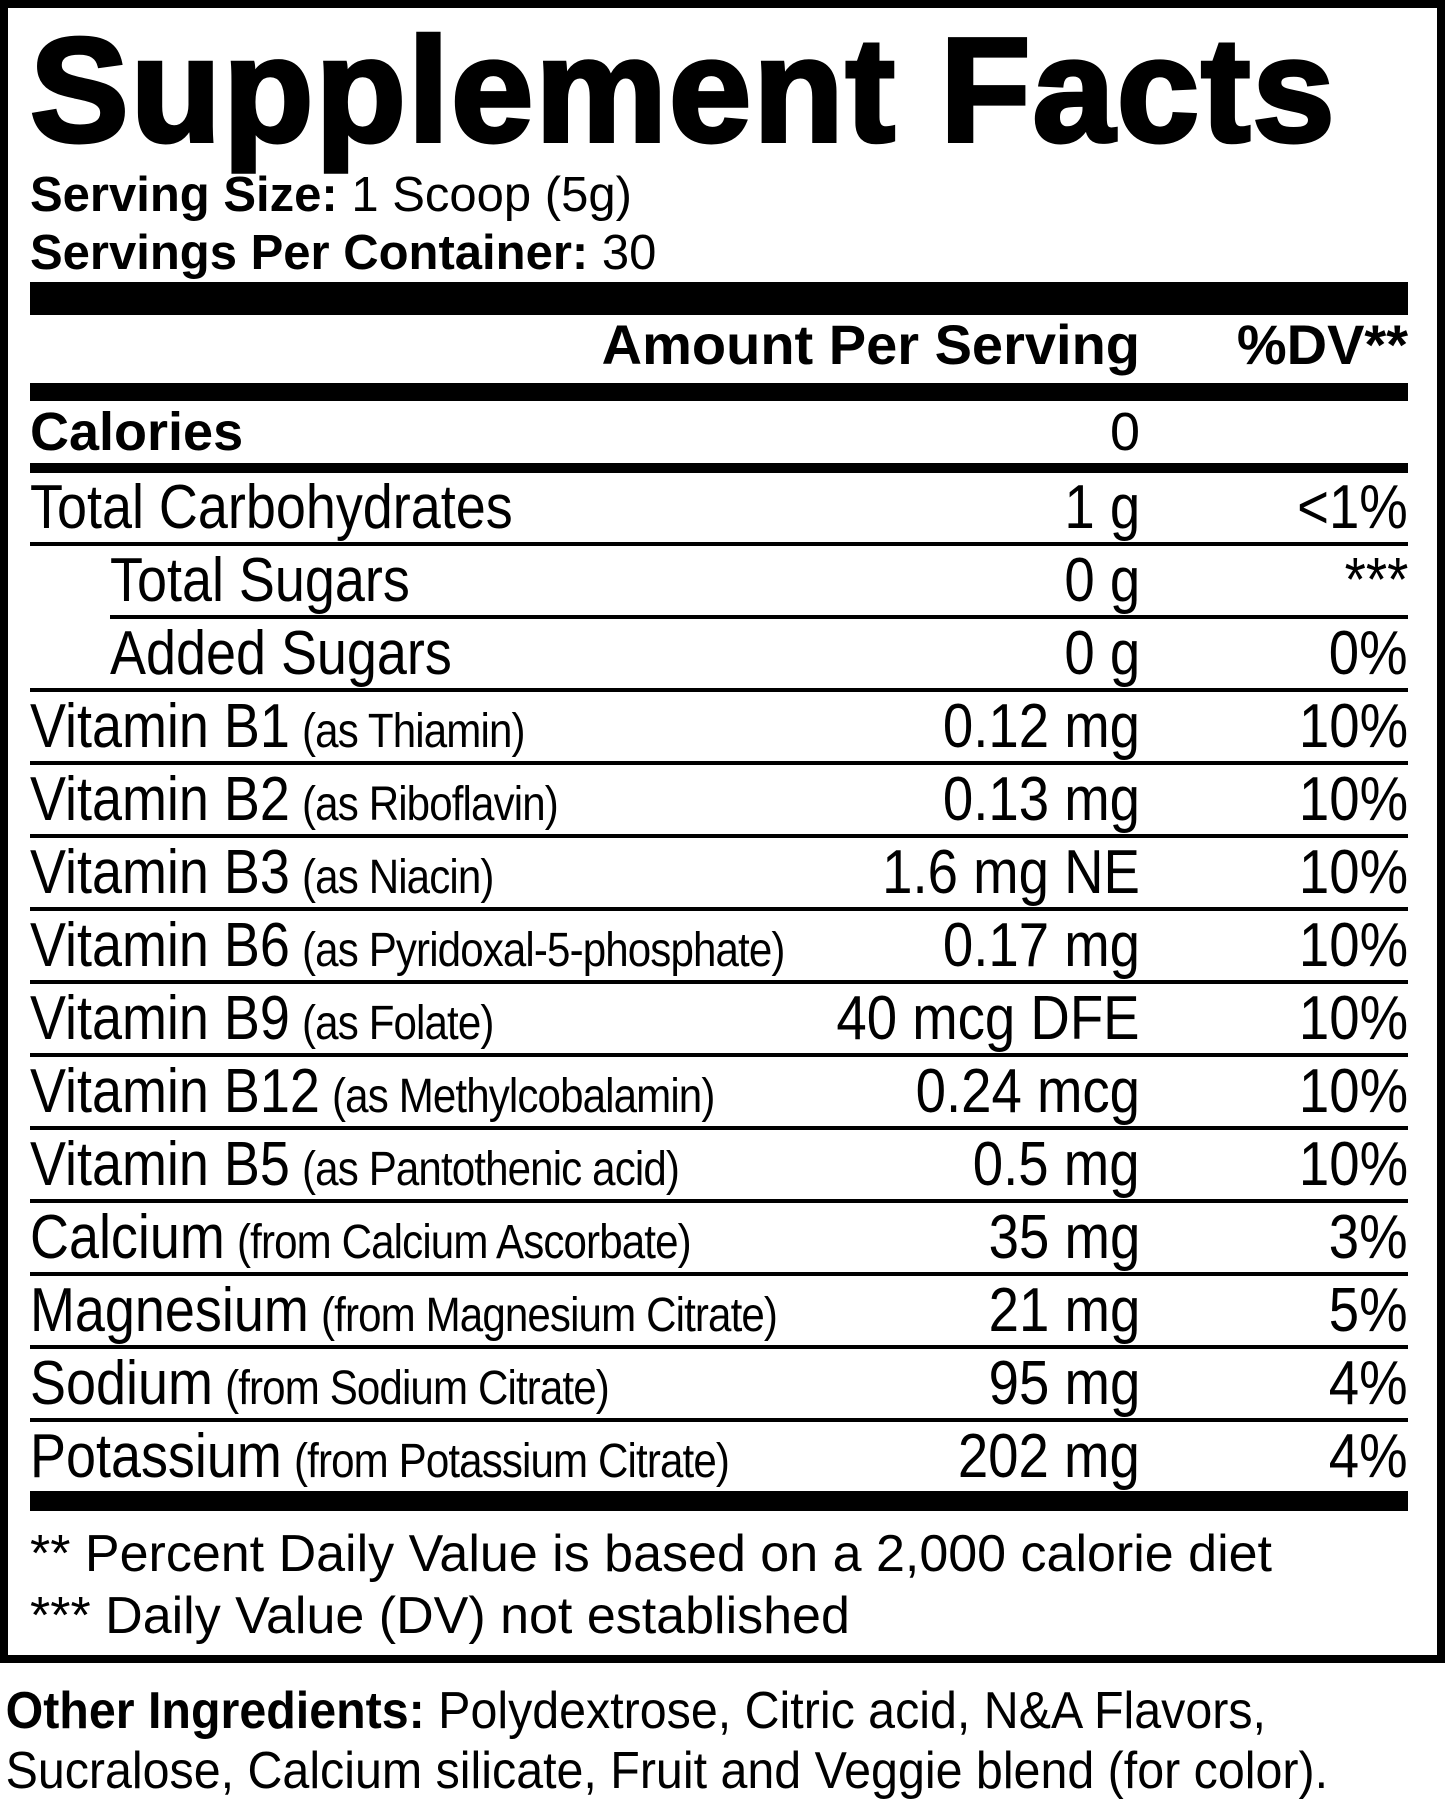 The image size is (1445, 1801). I want to click on nutrient-amount: 35 mg, so click(1064, 1237).